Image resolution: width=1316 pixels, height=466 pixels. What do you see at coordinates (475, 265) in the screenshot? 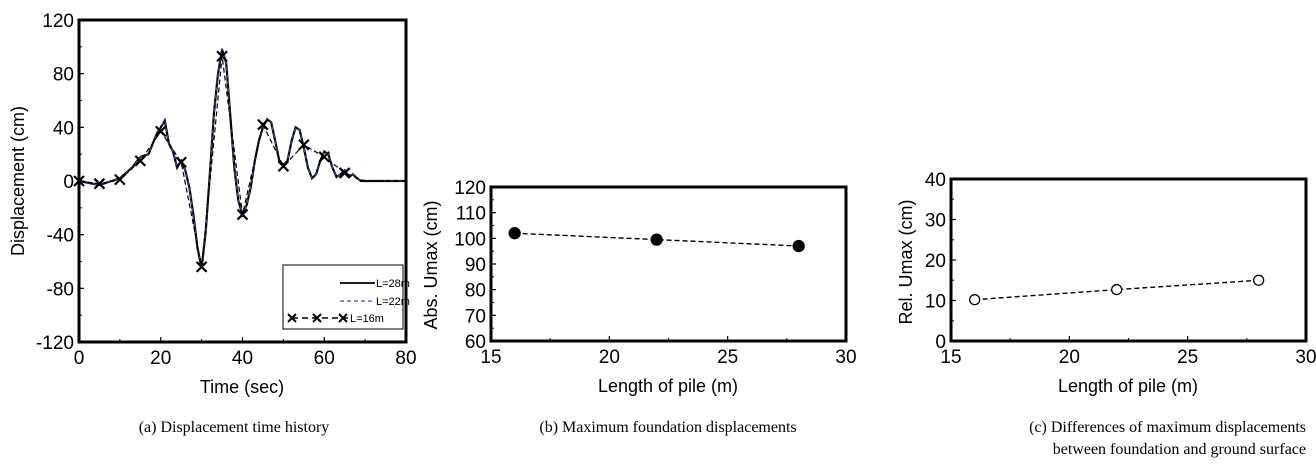
I see `y-tick-label: 90` at bounding box center [475, 265].